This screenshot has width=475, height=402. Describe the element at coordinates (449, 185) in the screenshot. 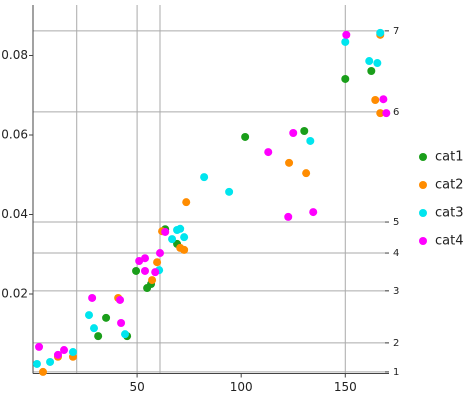

I see `legend-label: cat2` at that location.